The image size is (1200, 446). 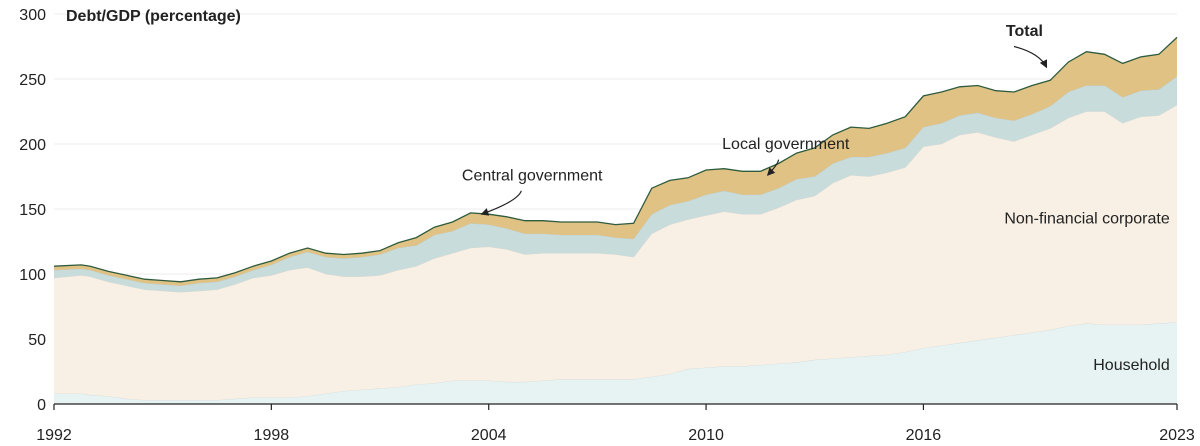 I want to click on y-tick-label: 150, so click(x=32, y=210).